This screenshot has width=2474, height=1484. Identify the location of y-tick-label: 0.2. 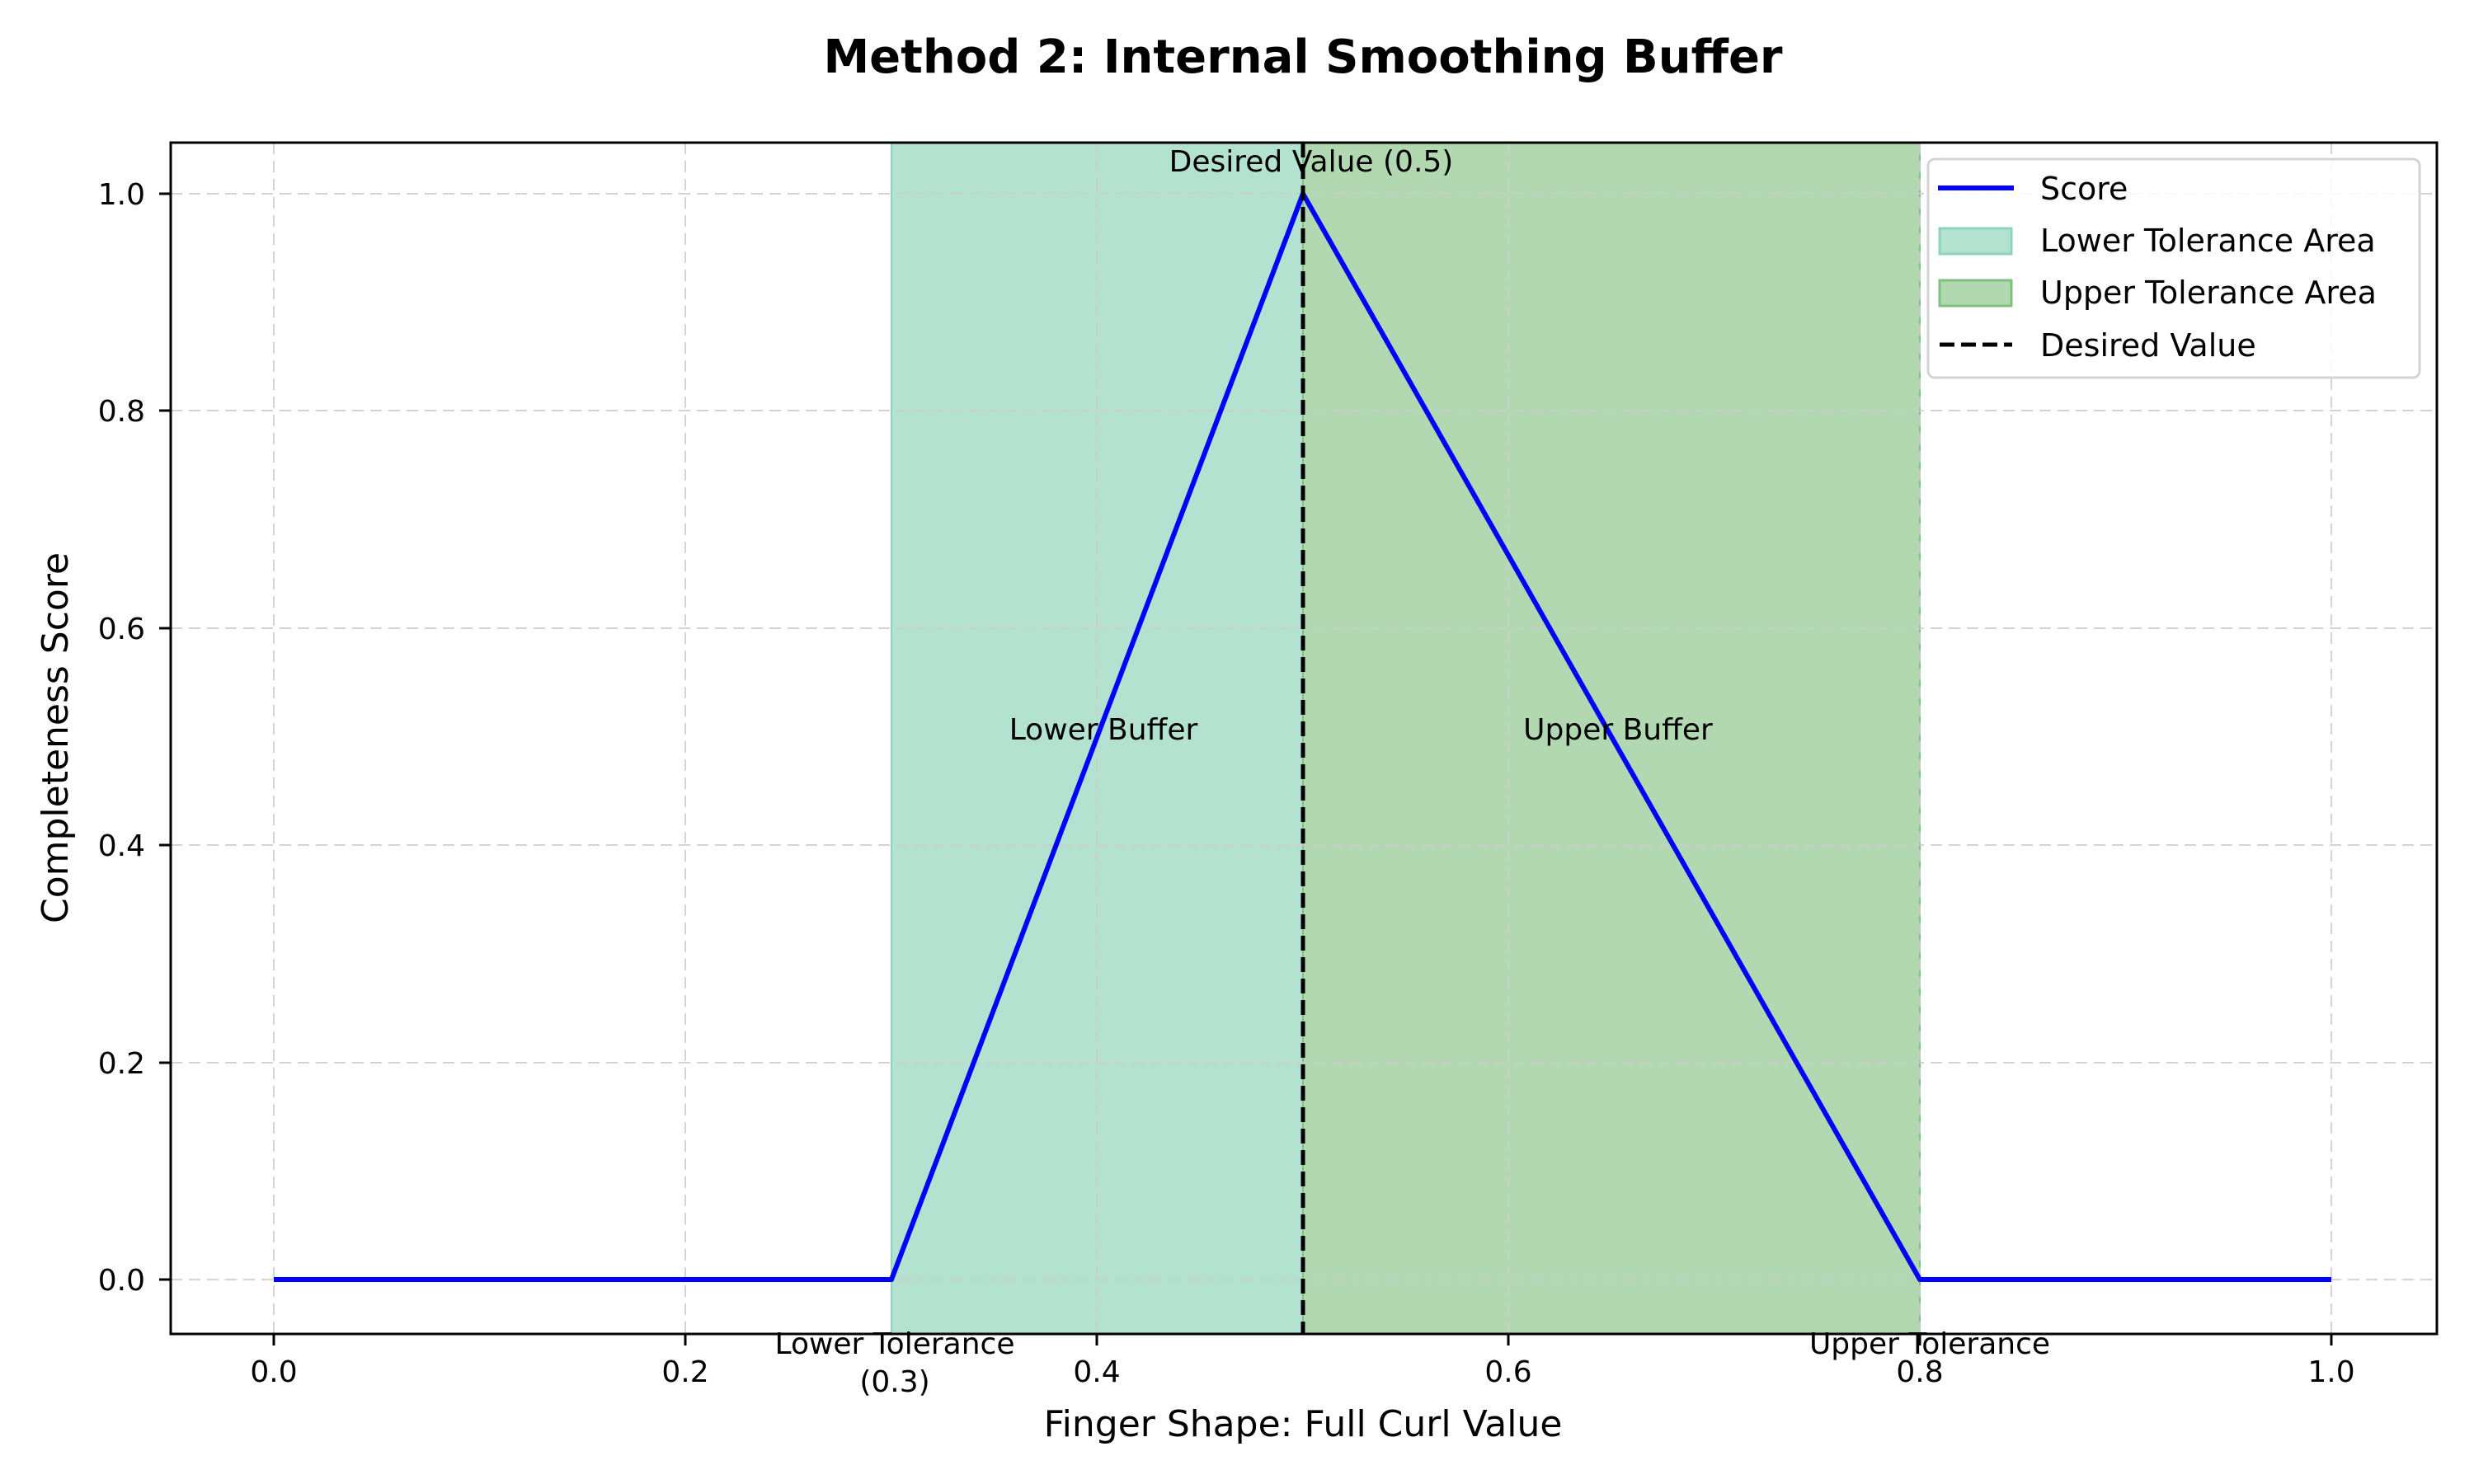
(121, 1064).